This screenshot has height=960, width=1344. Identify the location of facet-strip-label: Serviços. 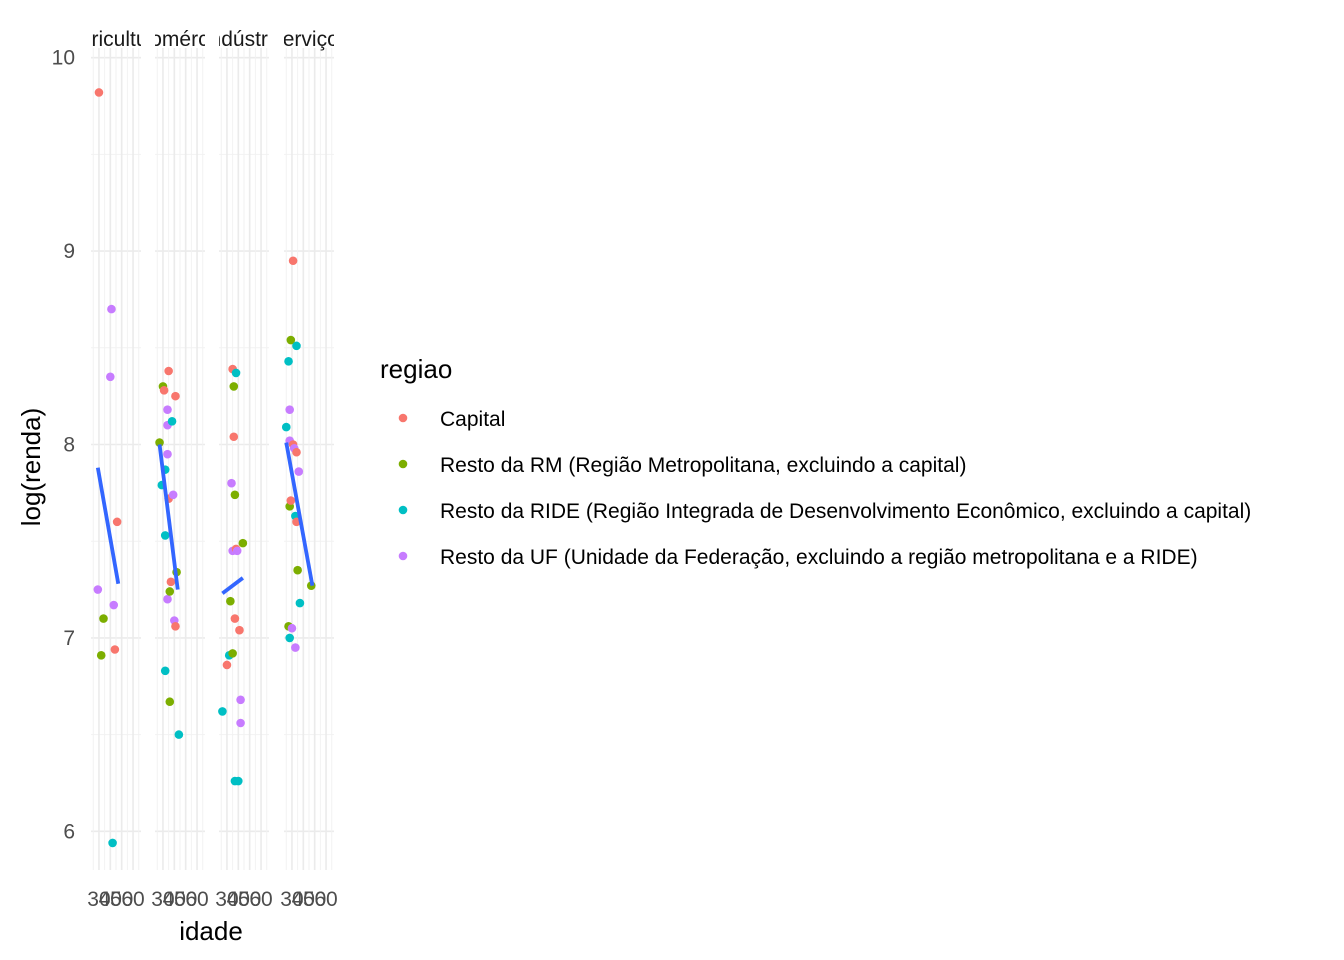
(309, 39).